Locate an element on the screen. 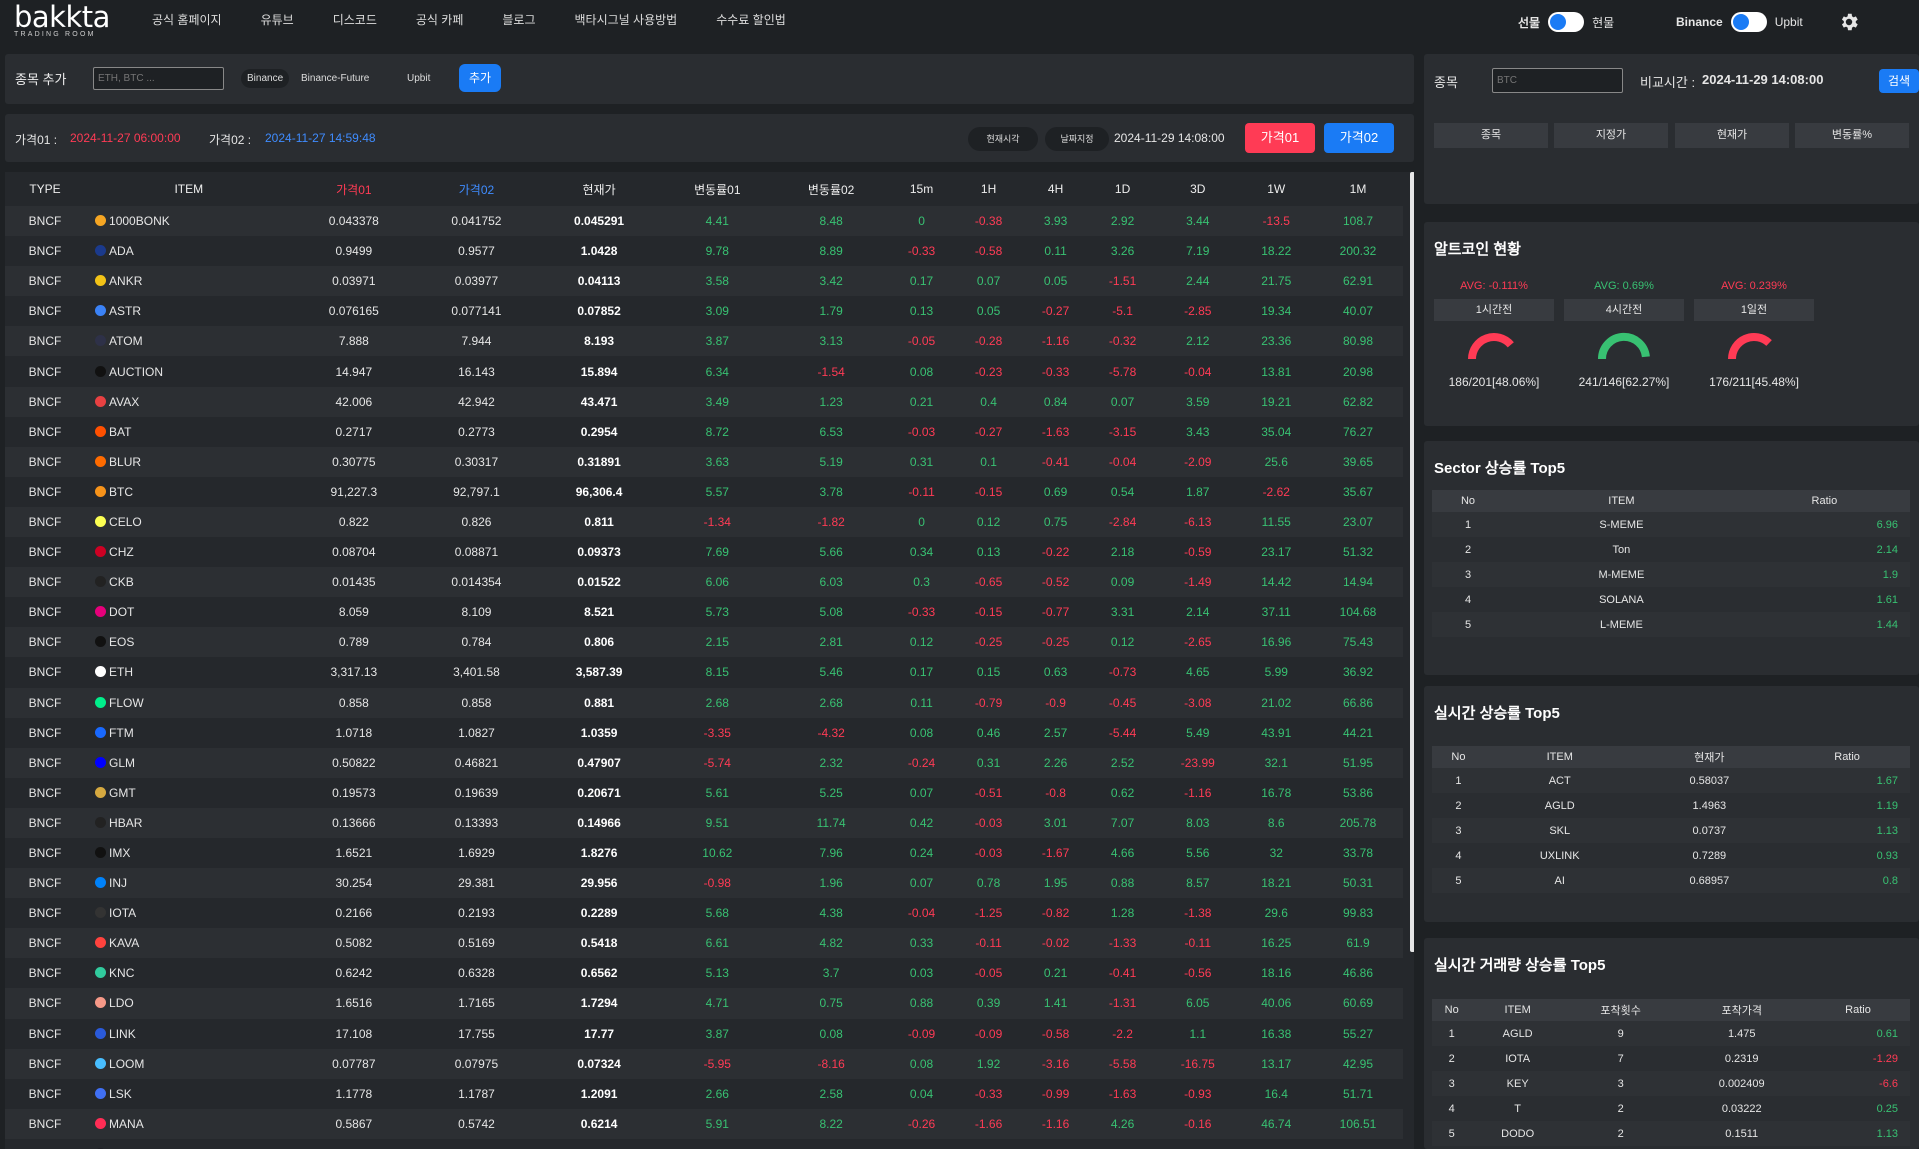  coin-symbol: LDO is located at coordinates (121, 1003).